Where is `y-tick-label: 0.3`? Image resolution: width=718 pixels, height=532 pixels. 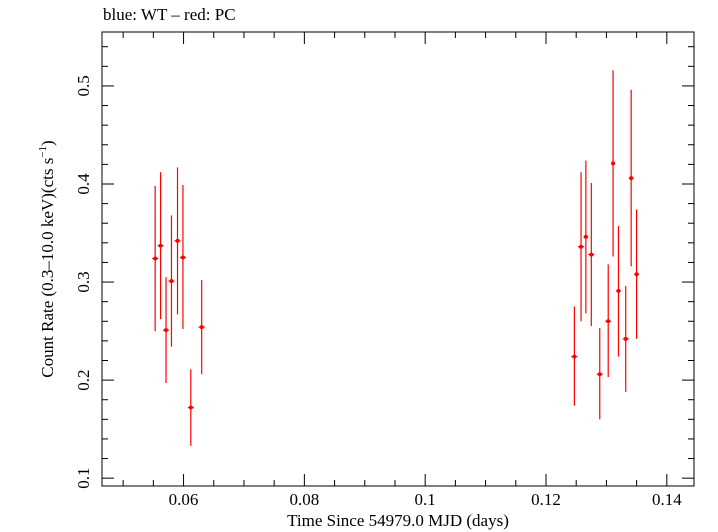
y-tick-label: 0.3 is located at coordinates (83, 281).